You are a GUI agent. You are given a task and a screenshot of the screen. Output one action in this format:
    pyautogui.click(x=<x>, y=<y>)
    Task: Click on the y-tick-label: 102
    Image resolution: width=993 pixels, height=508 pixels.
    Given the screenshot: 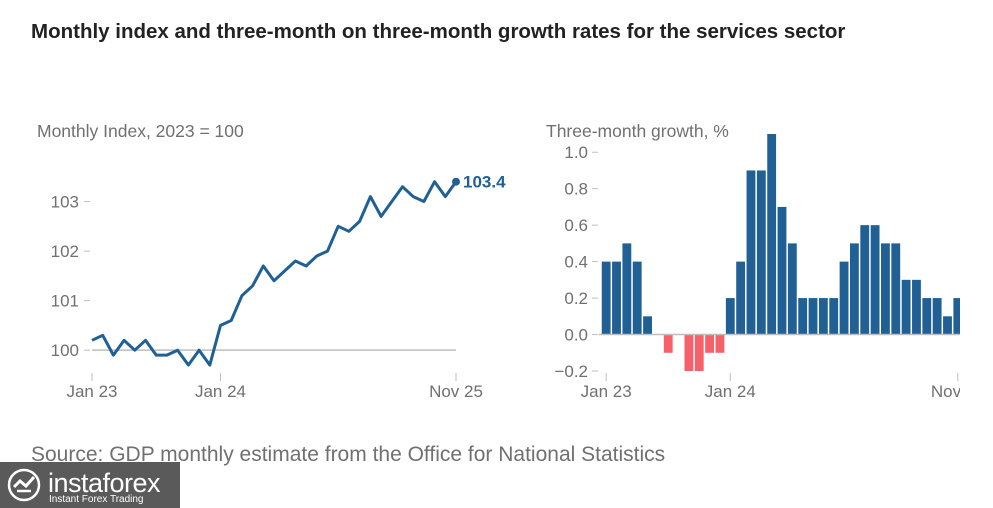 What is the action you would take?
    pyautogui.click(x=65, y=251)
    